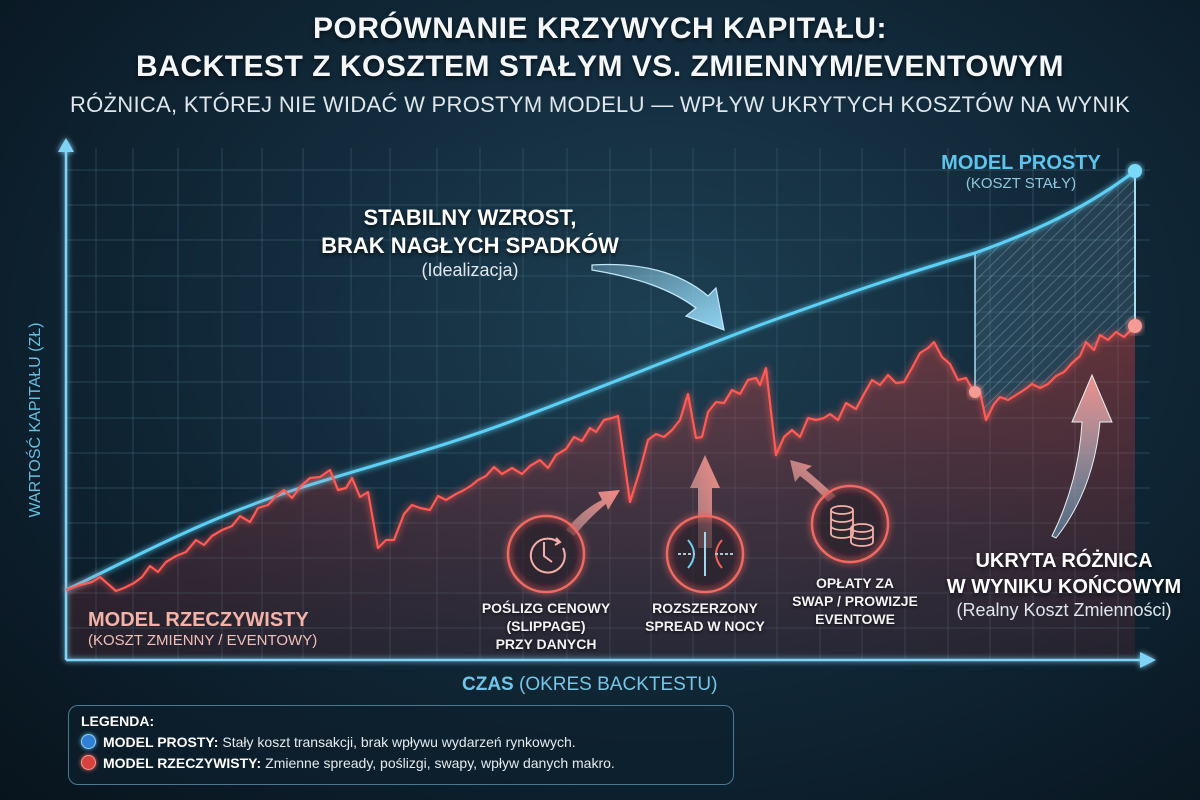 This screenshot has width=1200, height=800. What do you see at coordinates (470, 270) in the screenshot?
I see `stable-growth-sub: (Idealizacja)` at bounding box center [470, 270].